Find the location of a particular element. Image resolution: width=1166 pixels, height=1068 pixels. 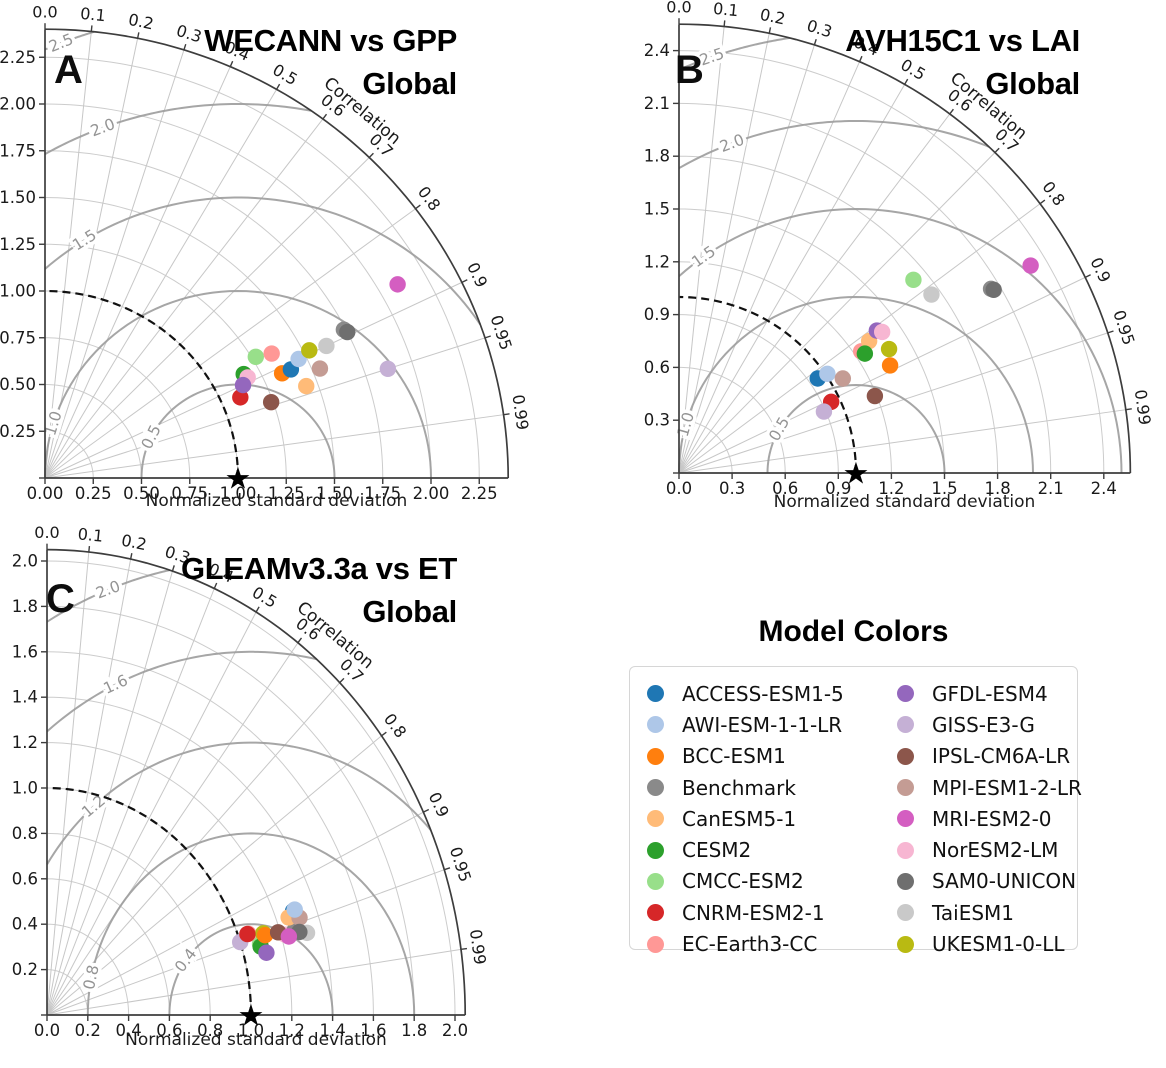

data-point-TaiESM1 is located at coordinates (326, 346).